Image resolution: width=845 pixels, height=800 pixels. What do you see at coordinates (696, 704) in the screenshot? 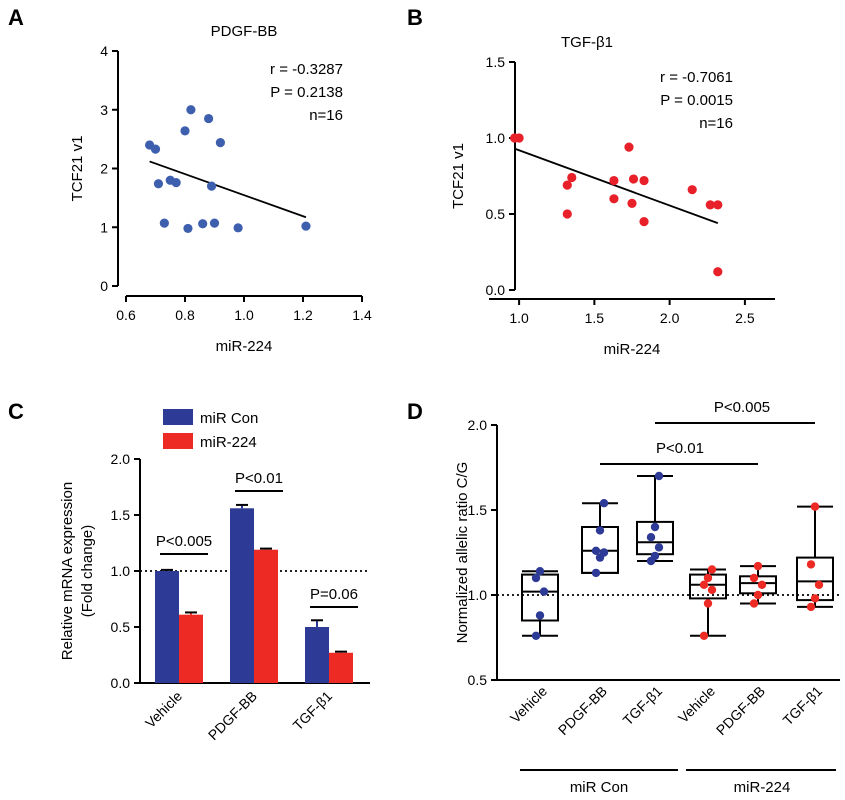
I see `panel-d-category-label: Vehicle` at bounding box center [696, 704].